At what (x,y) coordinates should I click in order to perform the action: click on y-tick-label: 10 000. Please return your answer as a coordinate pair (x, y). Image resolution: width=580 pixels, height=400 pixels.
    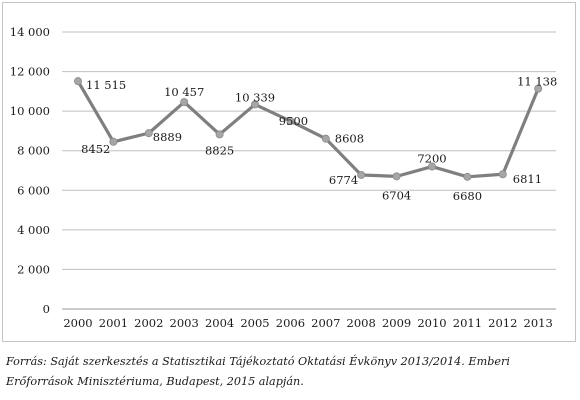
    Looking at the image, I should click on (30, 111).